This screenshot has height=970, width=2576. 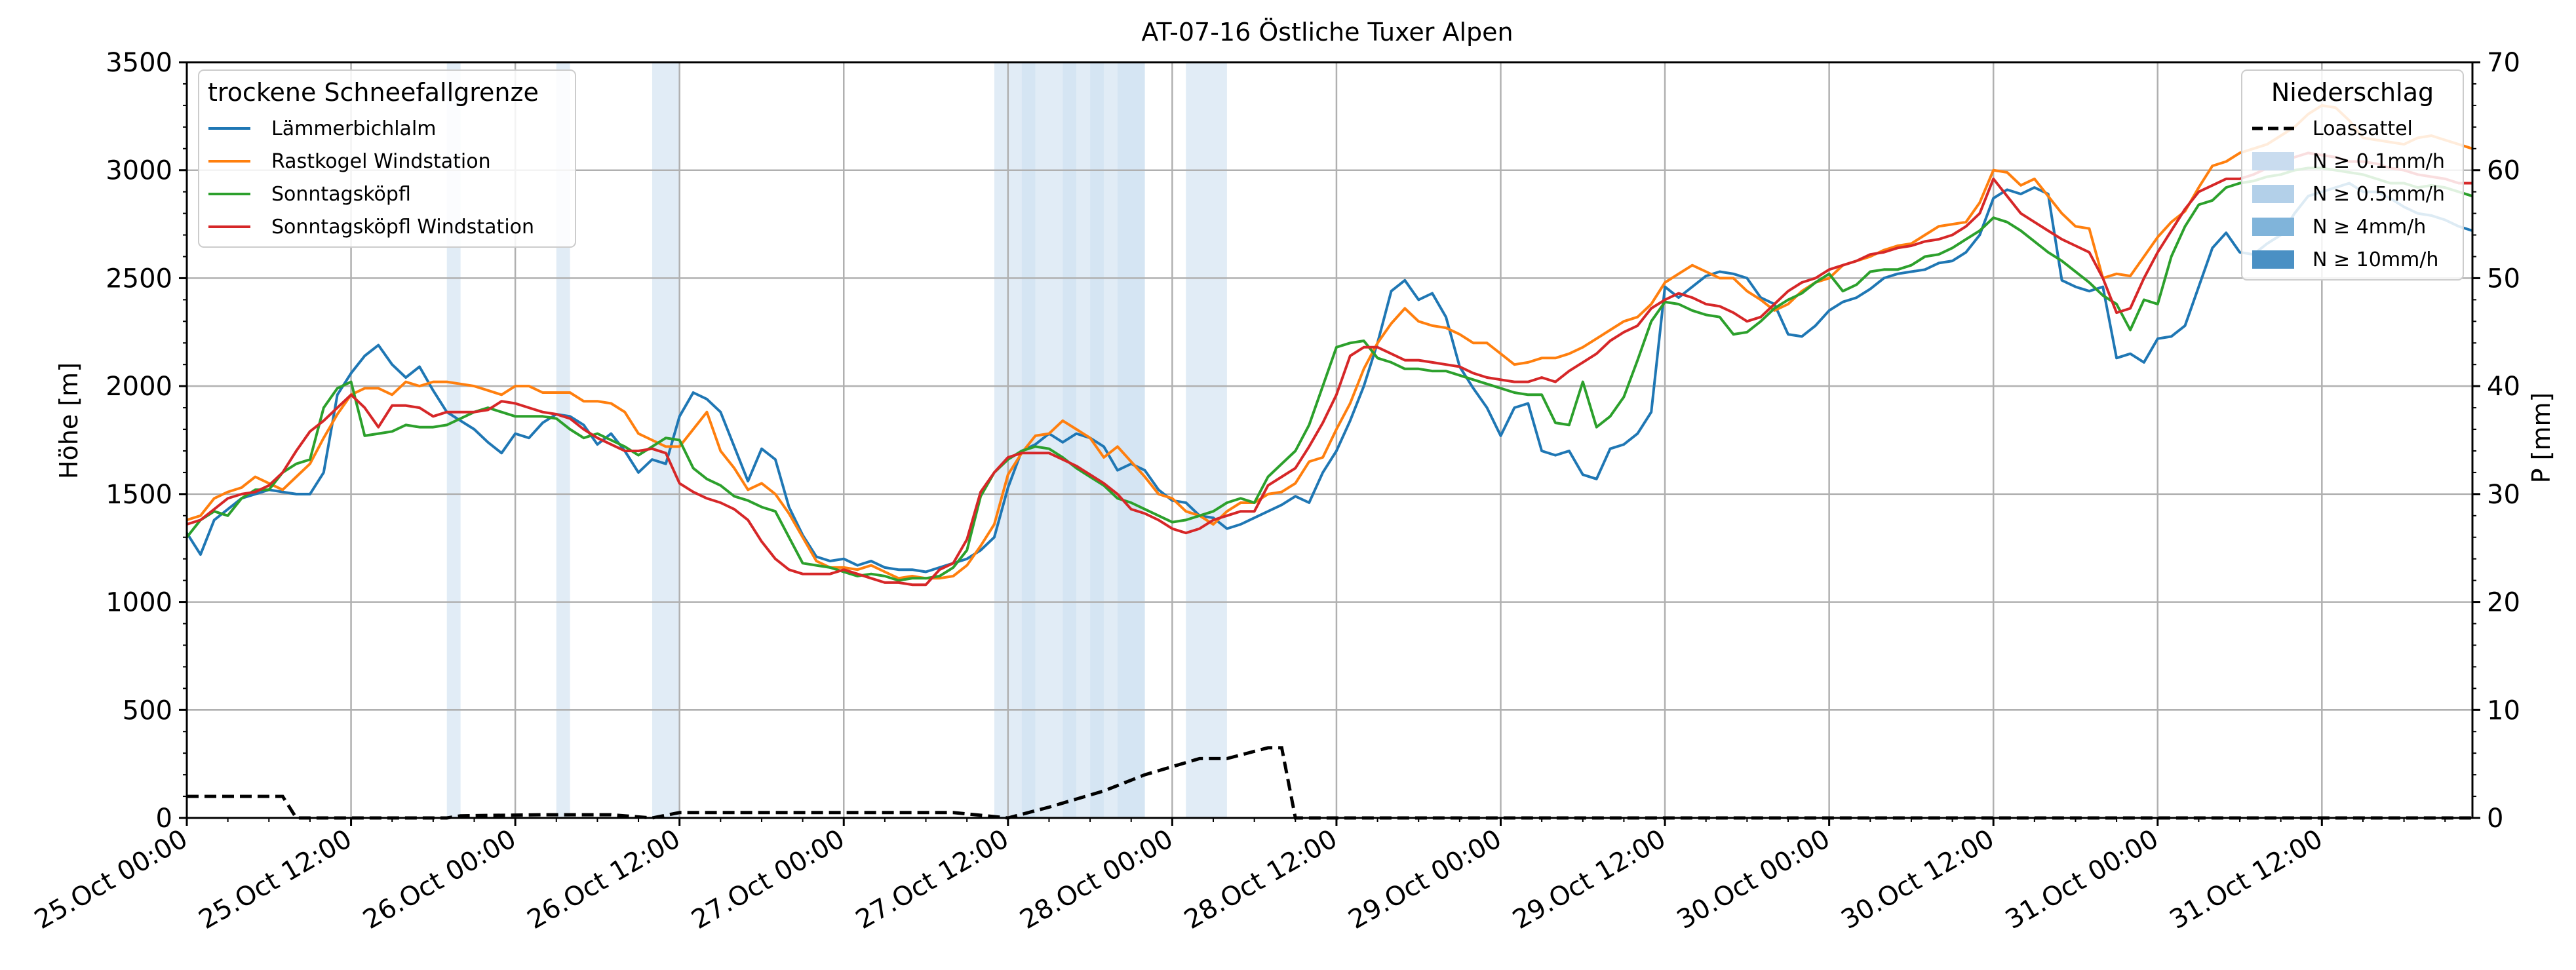 What do you see at coordinates (2369, 227) in the screenshot?
I see `legend-band-label-2: N ≥ 4mm/h` at bounding box center [2369, 227].